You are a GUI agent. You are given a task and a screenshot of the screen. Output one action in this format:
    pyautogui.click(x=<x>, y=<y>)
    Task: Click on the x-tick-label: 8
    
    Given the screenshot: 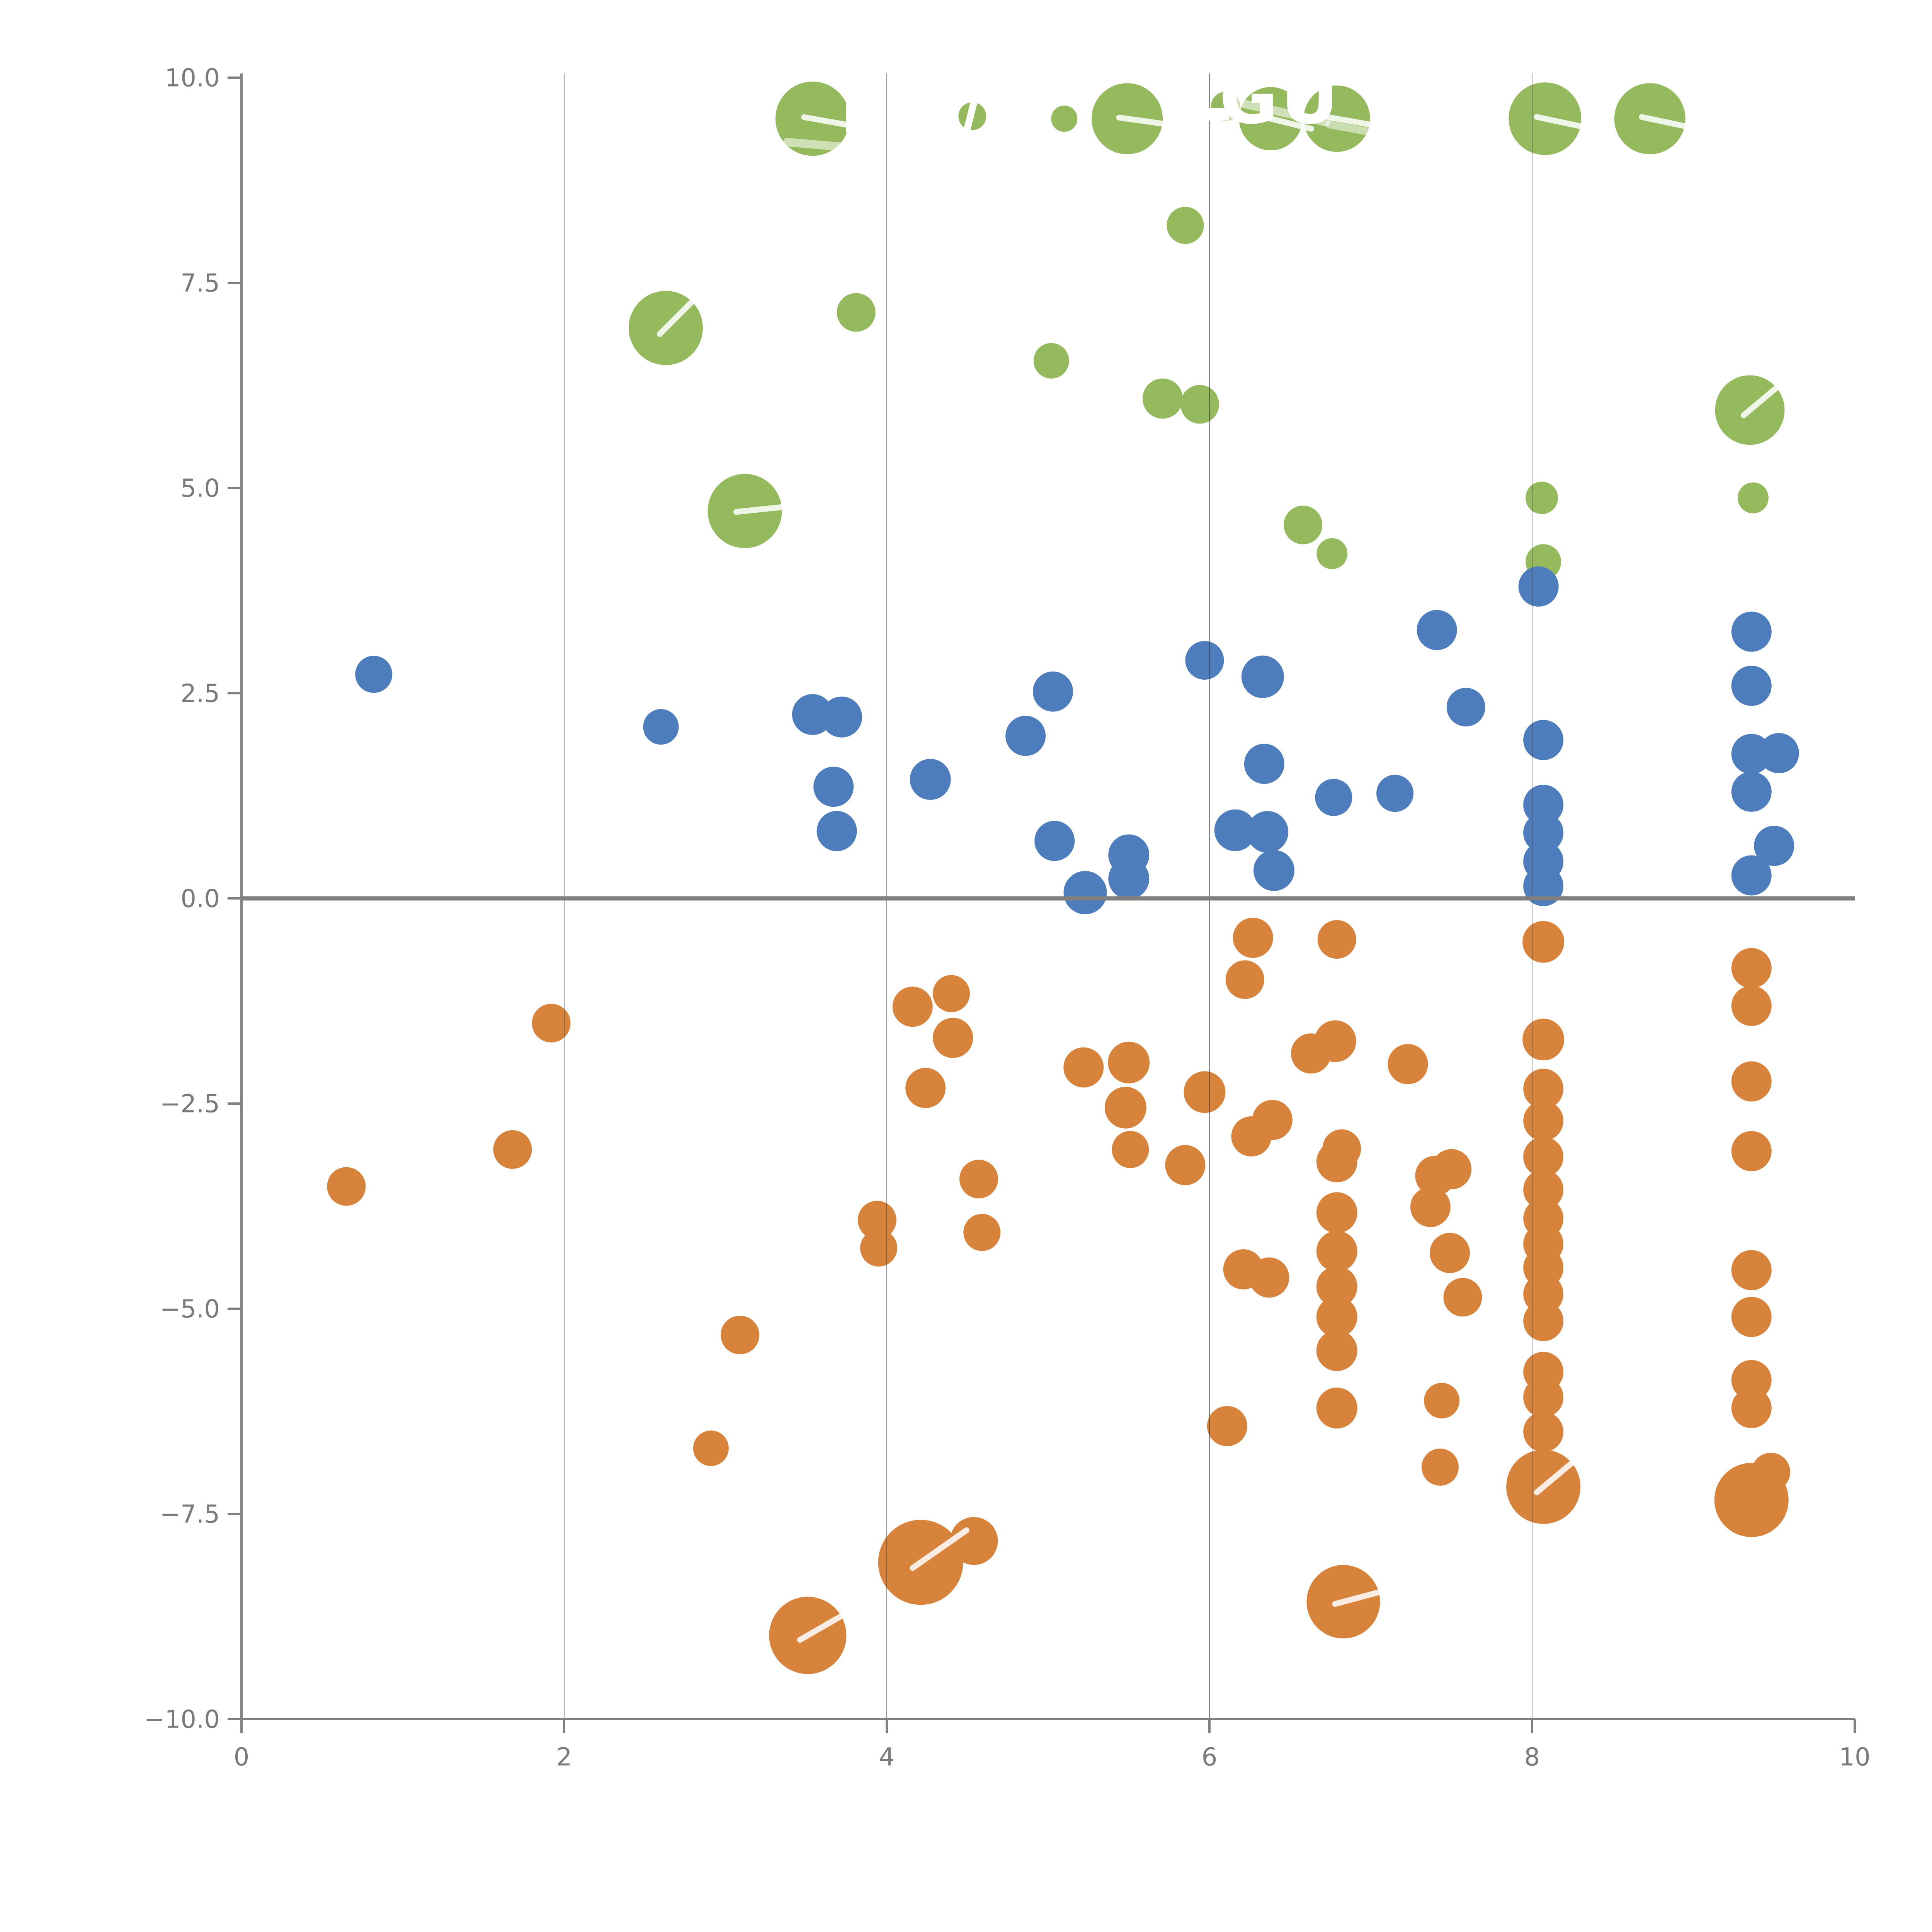 What is the action you would take?
    pyautogui.click(x=1532, y=1757)
    